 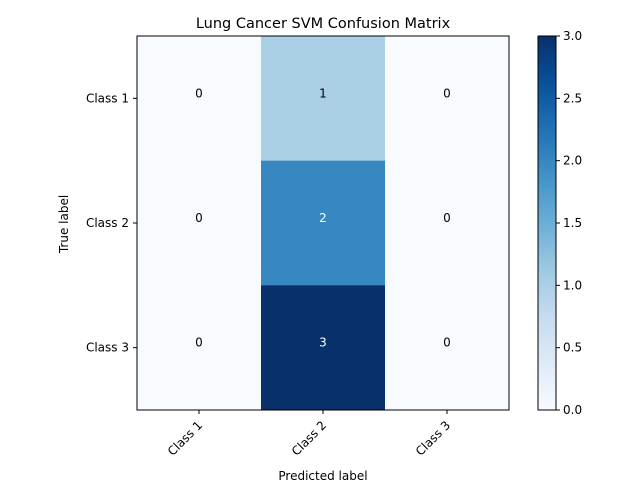 I want to click on colorbar-tick-label: 0.0, so click(x=572, y=410).